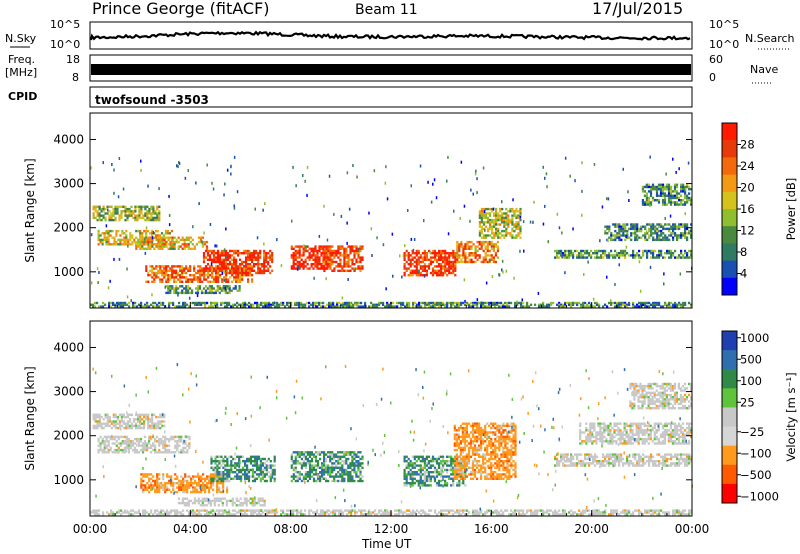  Describe the element at coordinates (65, 44) in the screenshot. I see `nsky-tick-bottom: 10^0` at that location.